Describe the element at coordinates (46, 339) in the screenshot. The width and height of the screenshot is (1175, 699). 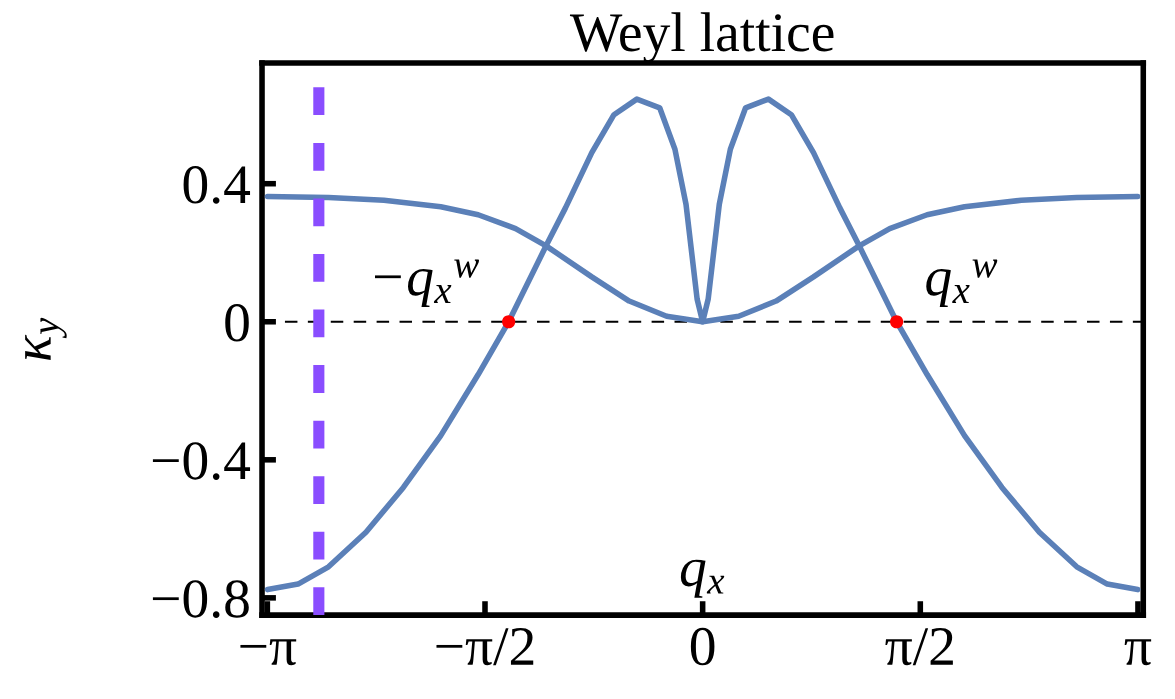
I see `y-axis-title: κ$_{y}$` at that location.